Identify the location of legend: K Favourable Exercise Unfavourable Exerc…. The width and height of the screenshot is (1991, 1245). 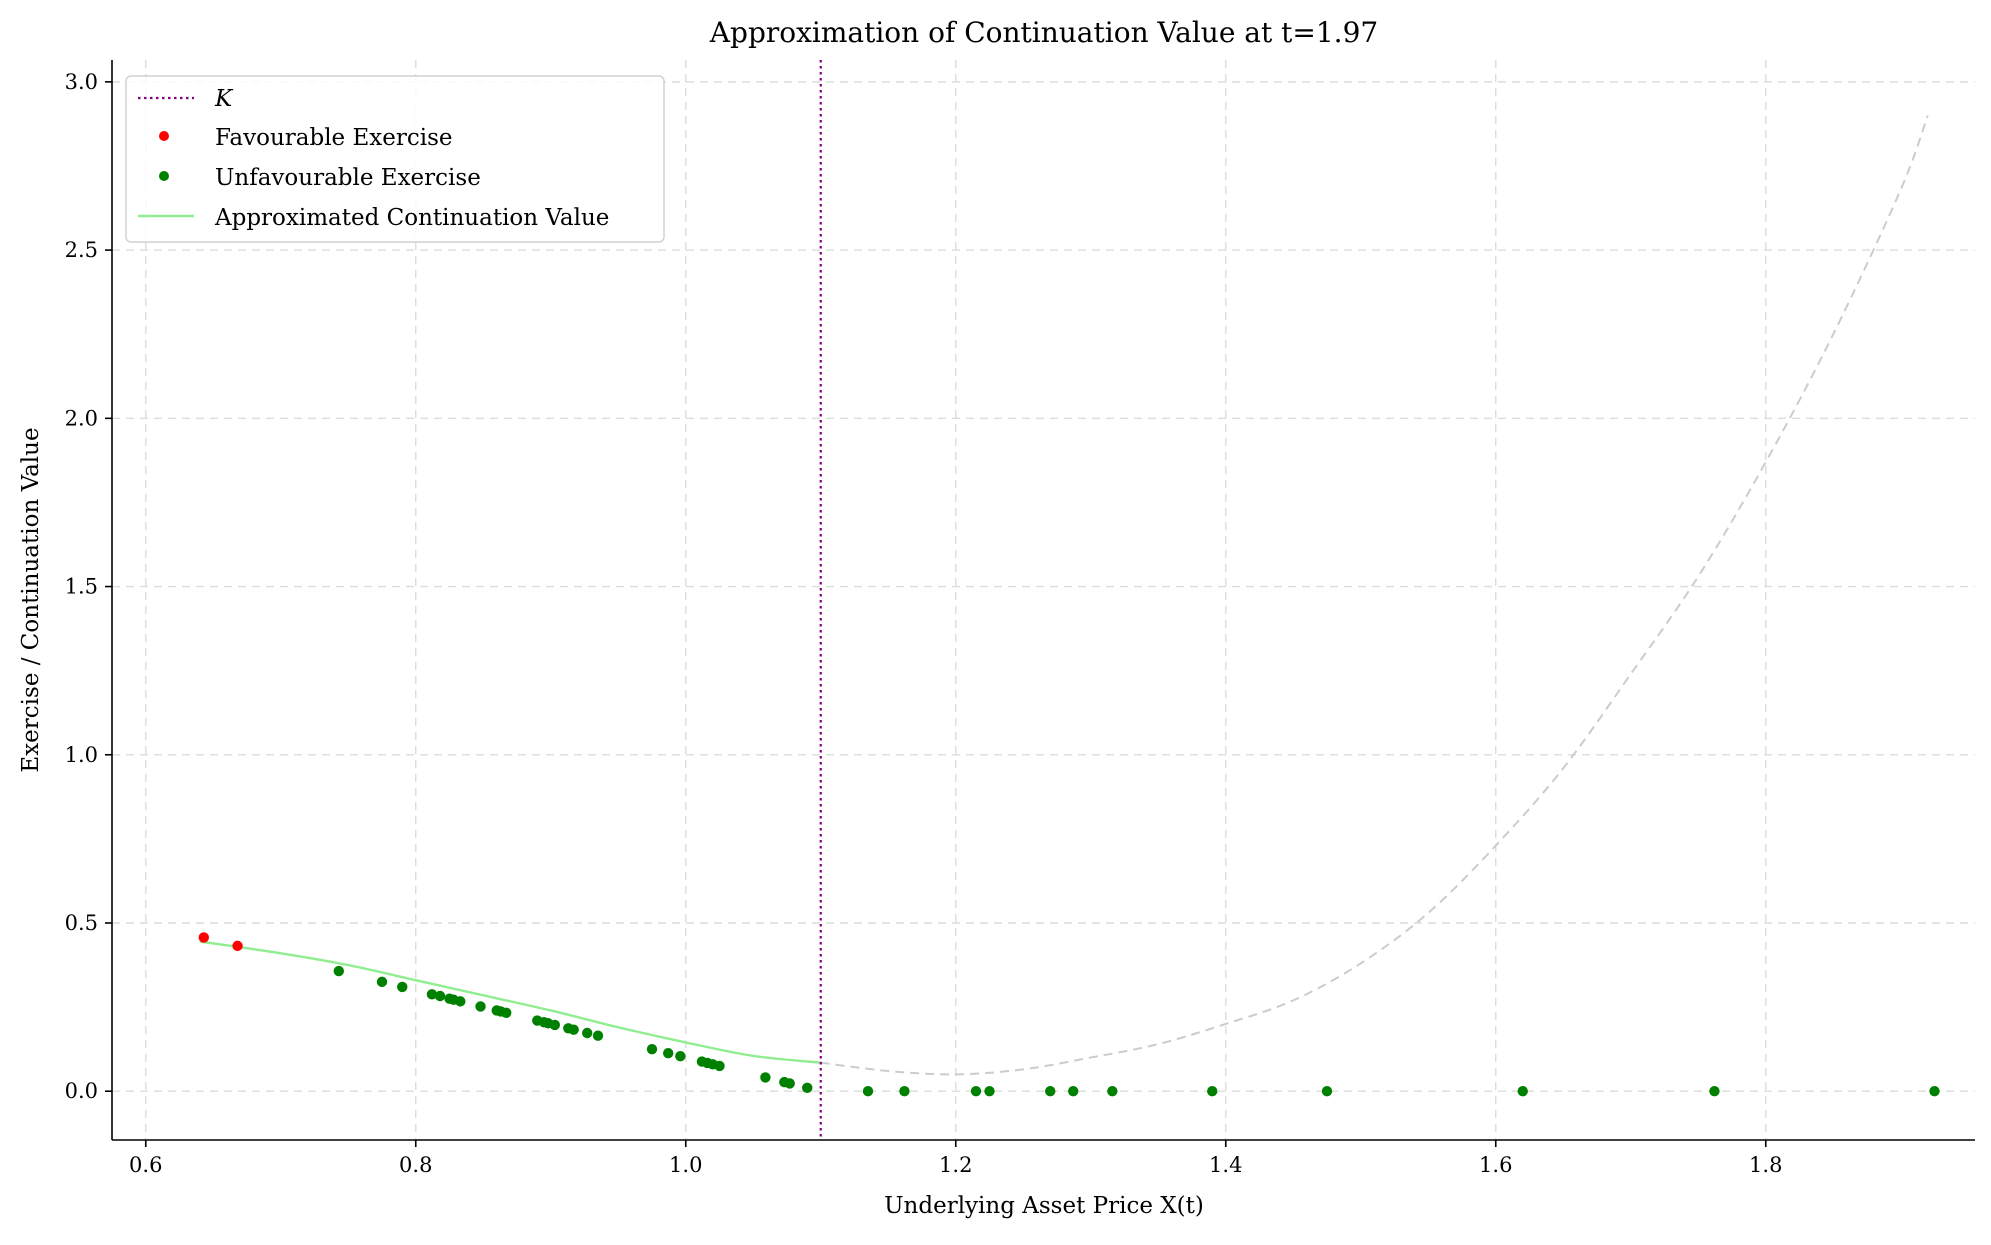
(395, 159).